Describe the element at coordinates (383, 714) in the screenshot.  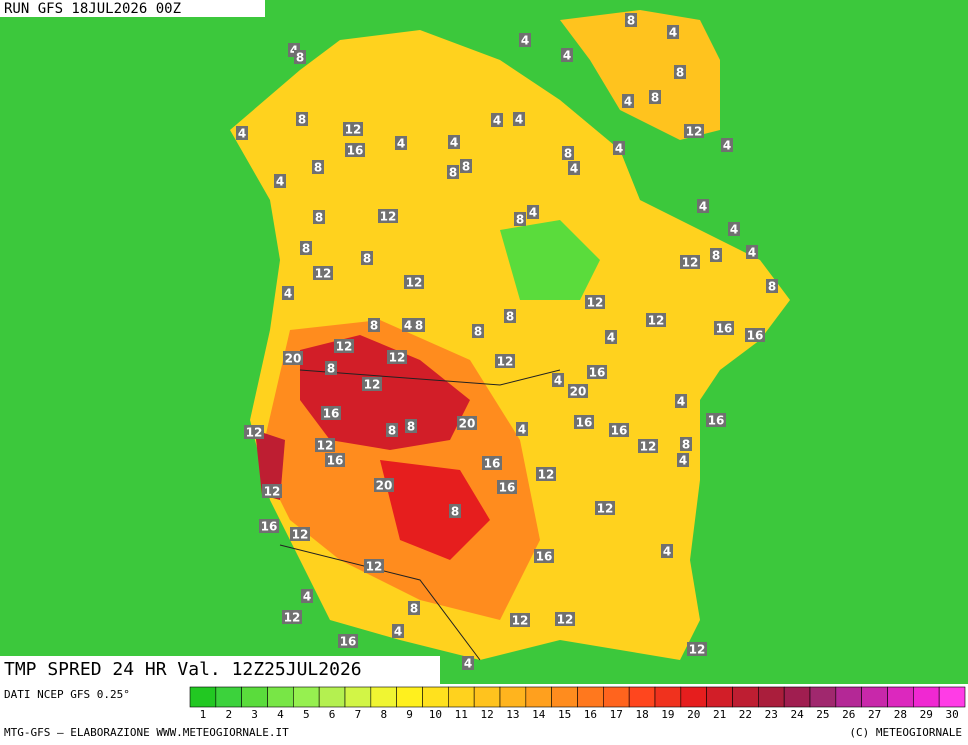
I see `scale-label: 8` at that location.